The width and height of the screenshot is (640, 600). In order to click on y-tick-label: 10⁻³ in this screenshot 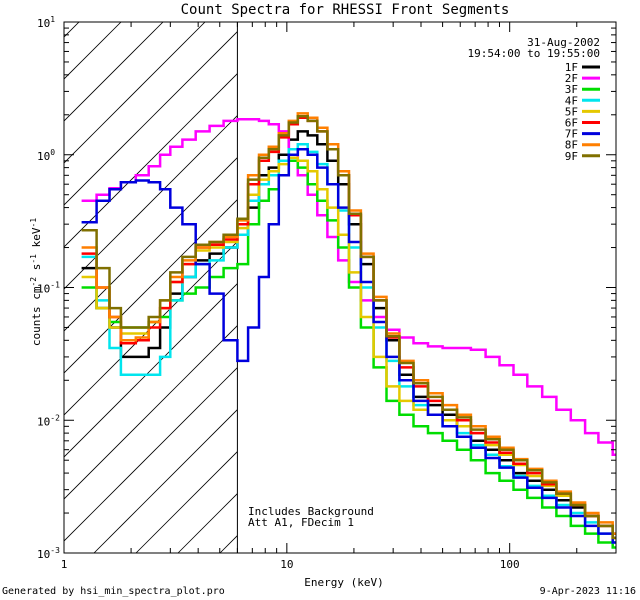, I will do `click(48, 553)`.